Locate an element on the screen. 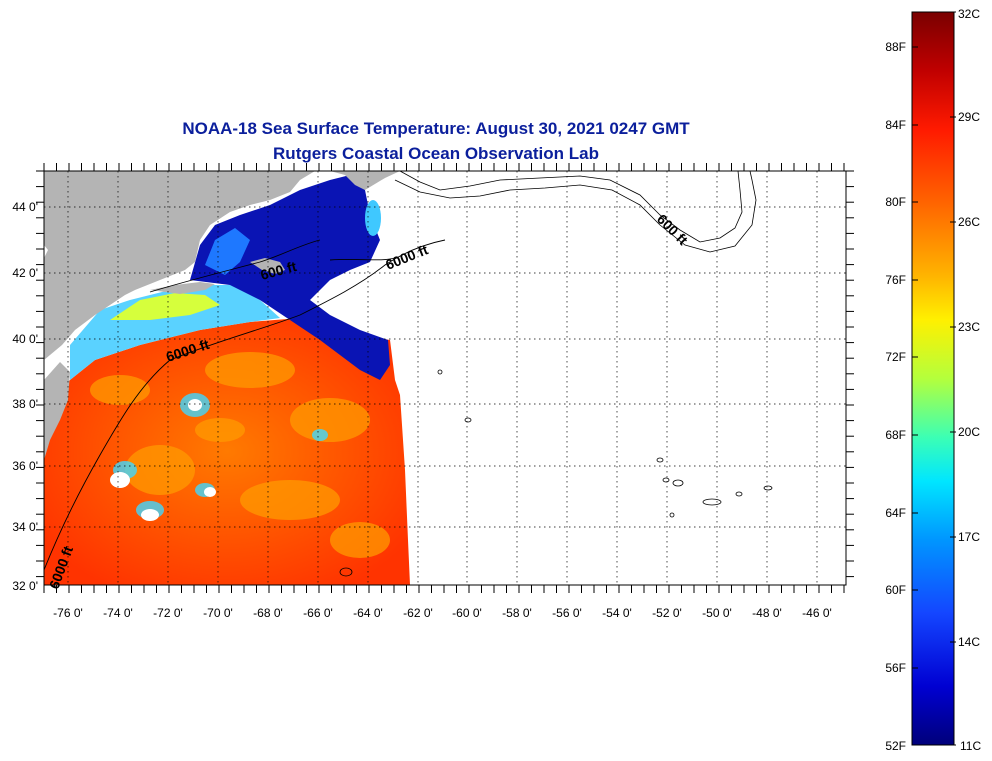  lon-tick-label: -74 0' is located at coordinates (118, 613).